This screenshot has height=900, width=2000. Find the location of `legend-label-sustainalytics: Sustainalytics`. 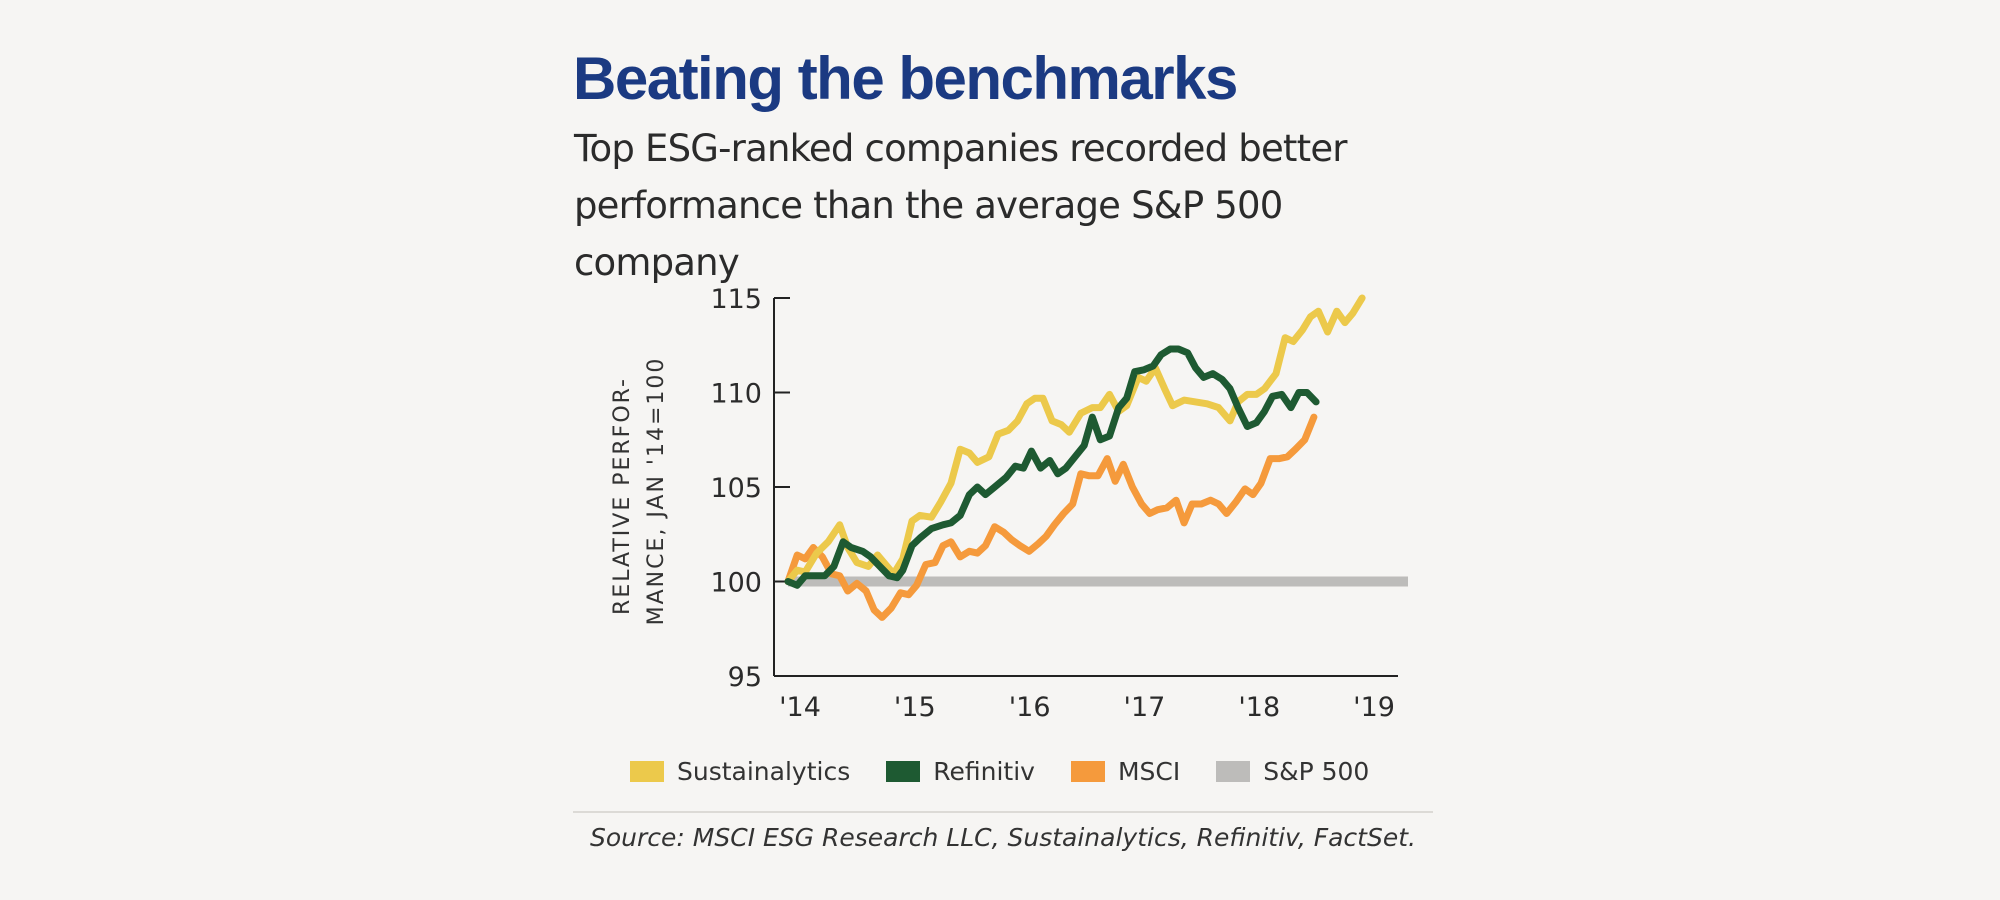

legend-label-sustainalytics: Sustainalytics is located at coordinates (764, 771).